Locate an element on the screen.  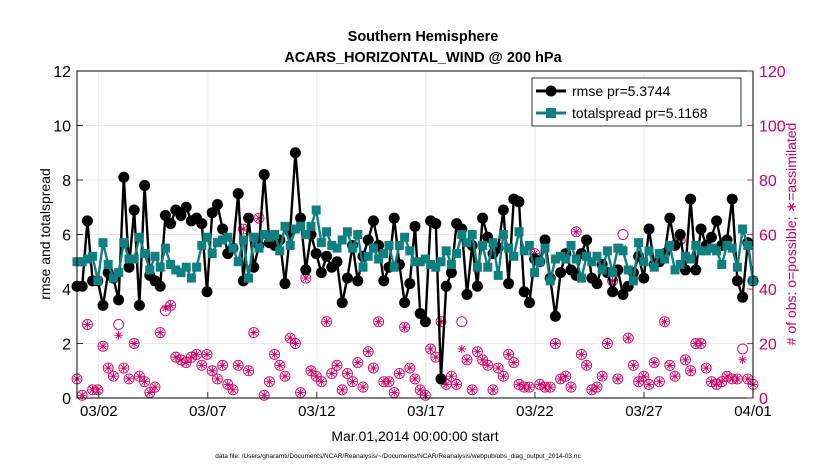
x-tick-label: 03/07 is located at coordinates (208, 411).